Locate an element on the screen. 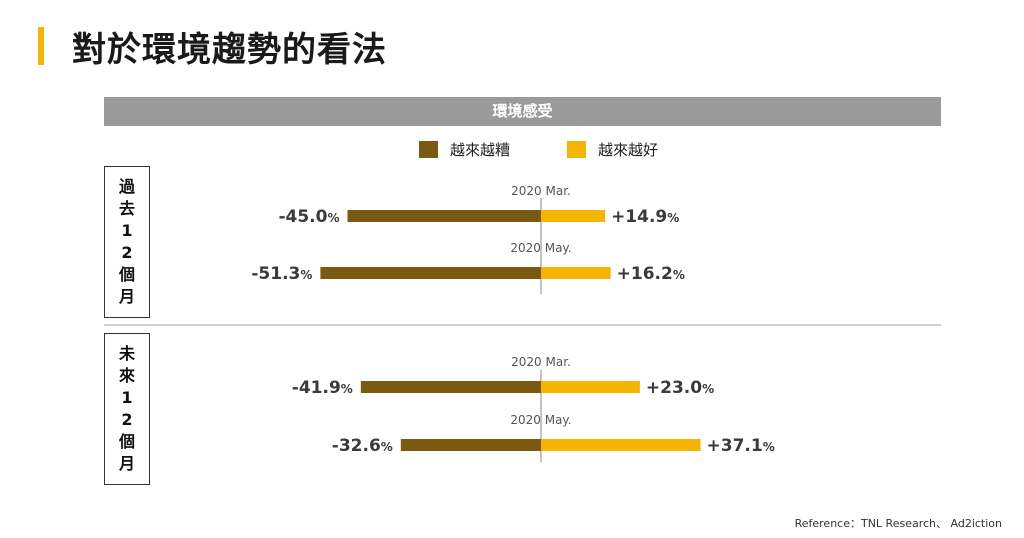 The image size is (1024, 538). value-label-worse: -41.9% is located at coordinates (322, 388).